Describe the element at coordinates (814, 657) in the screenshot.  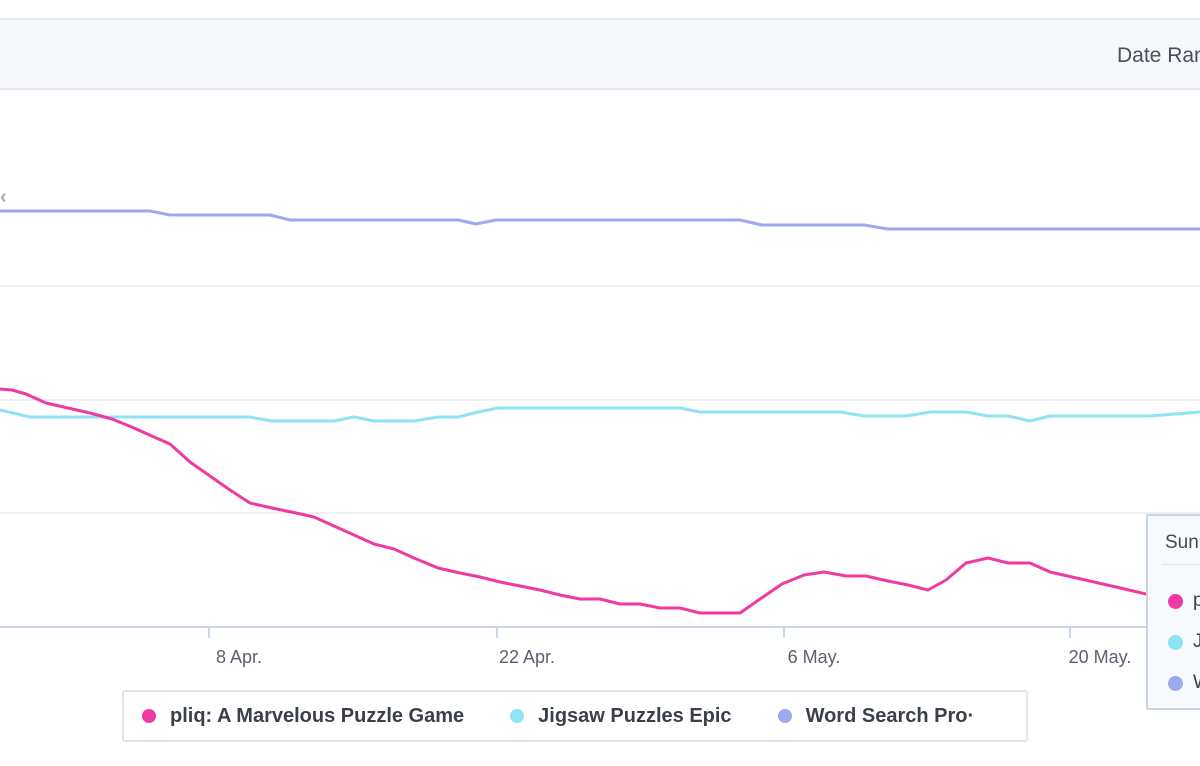
I see `x-tick-label: 6 May.` at that location.